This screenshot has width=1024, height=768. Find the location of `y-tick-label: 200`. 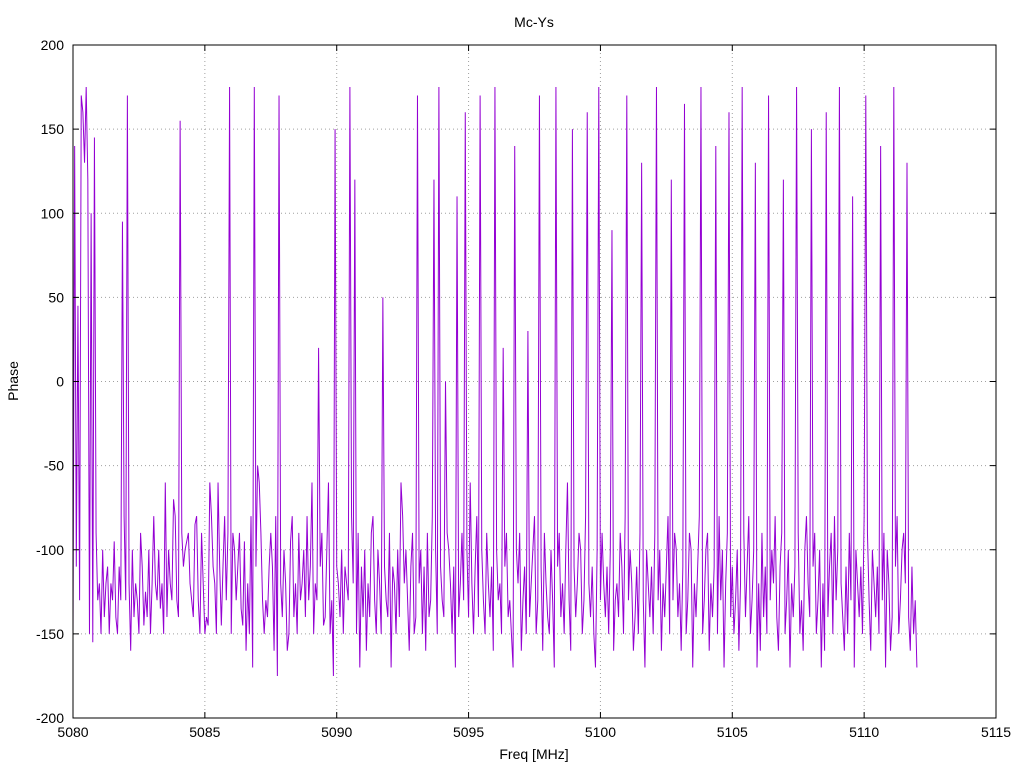

y-tick-label: 200 is located at coordinates (53, 45).